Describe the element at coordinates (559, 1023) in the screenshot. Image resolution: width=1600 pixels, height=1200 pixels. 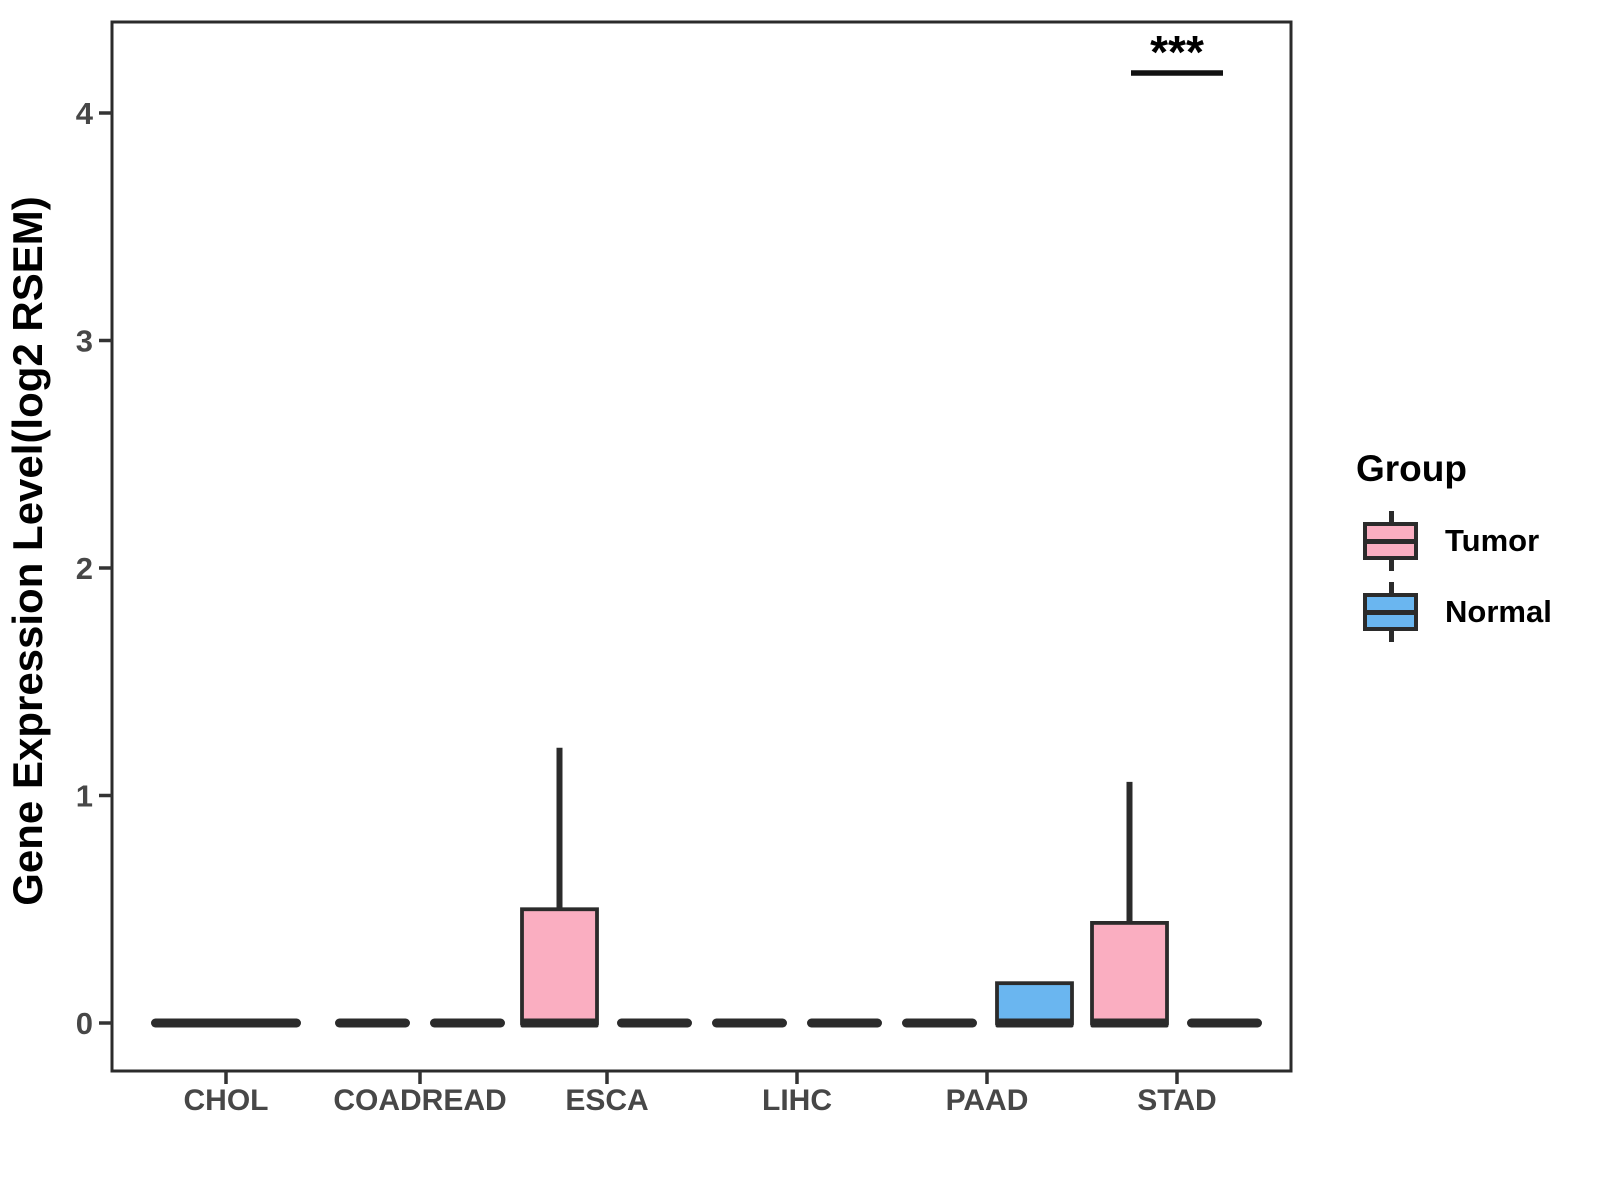
I see `median-esca-tumor` at that location.